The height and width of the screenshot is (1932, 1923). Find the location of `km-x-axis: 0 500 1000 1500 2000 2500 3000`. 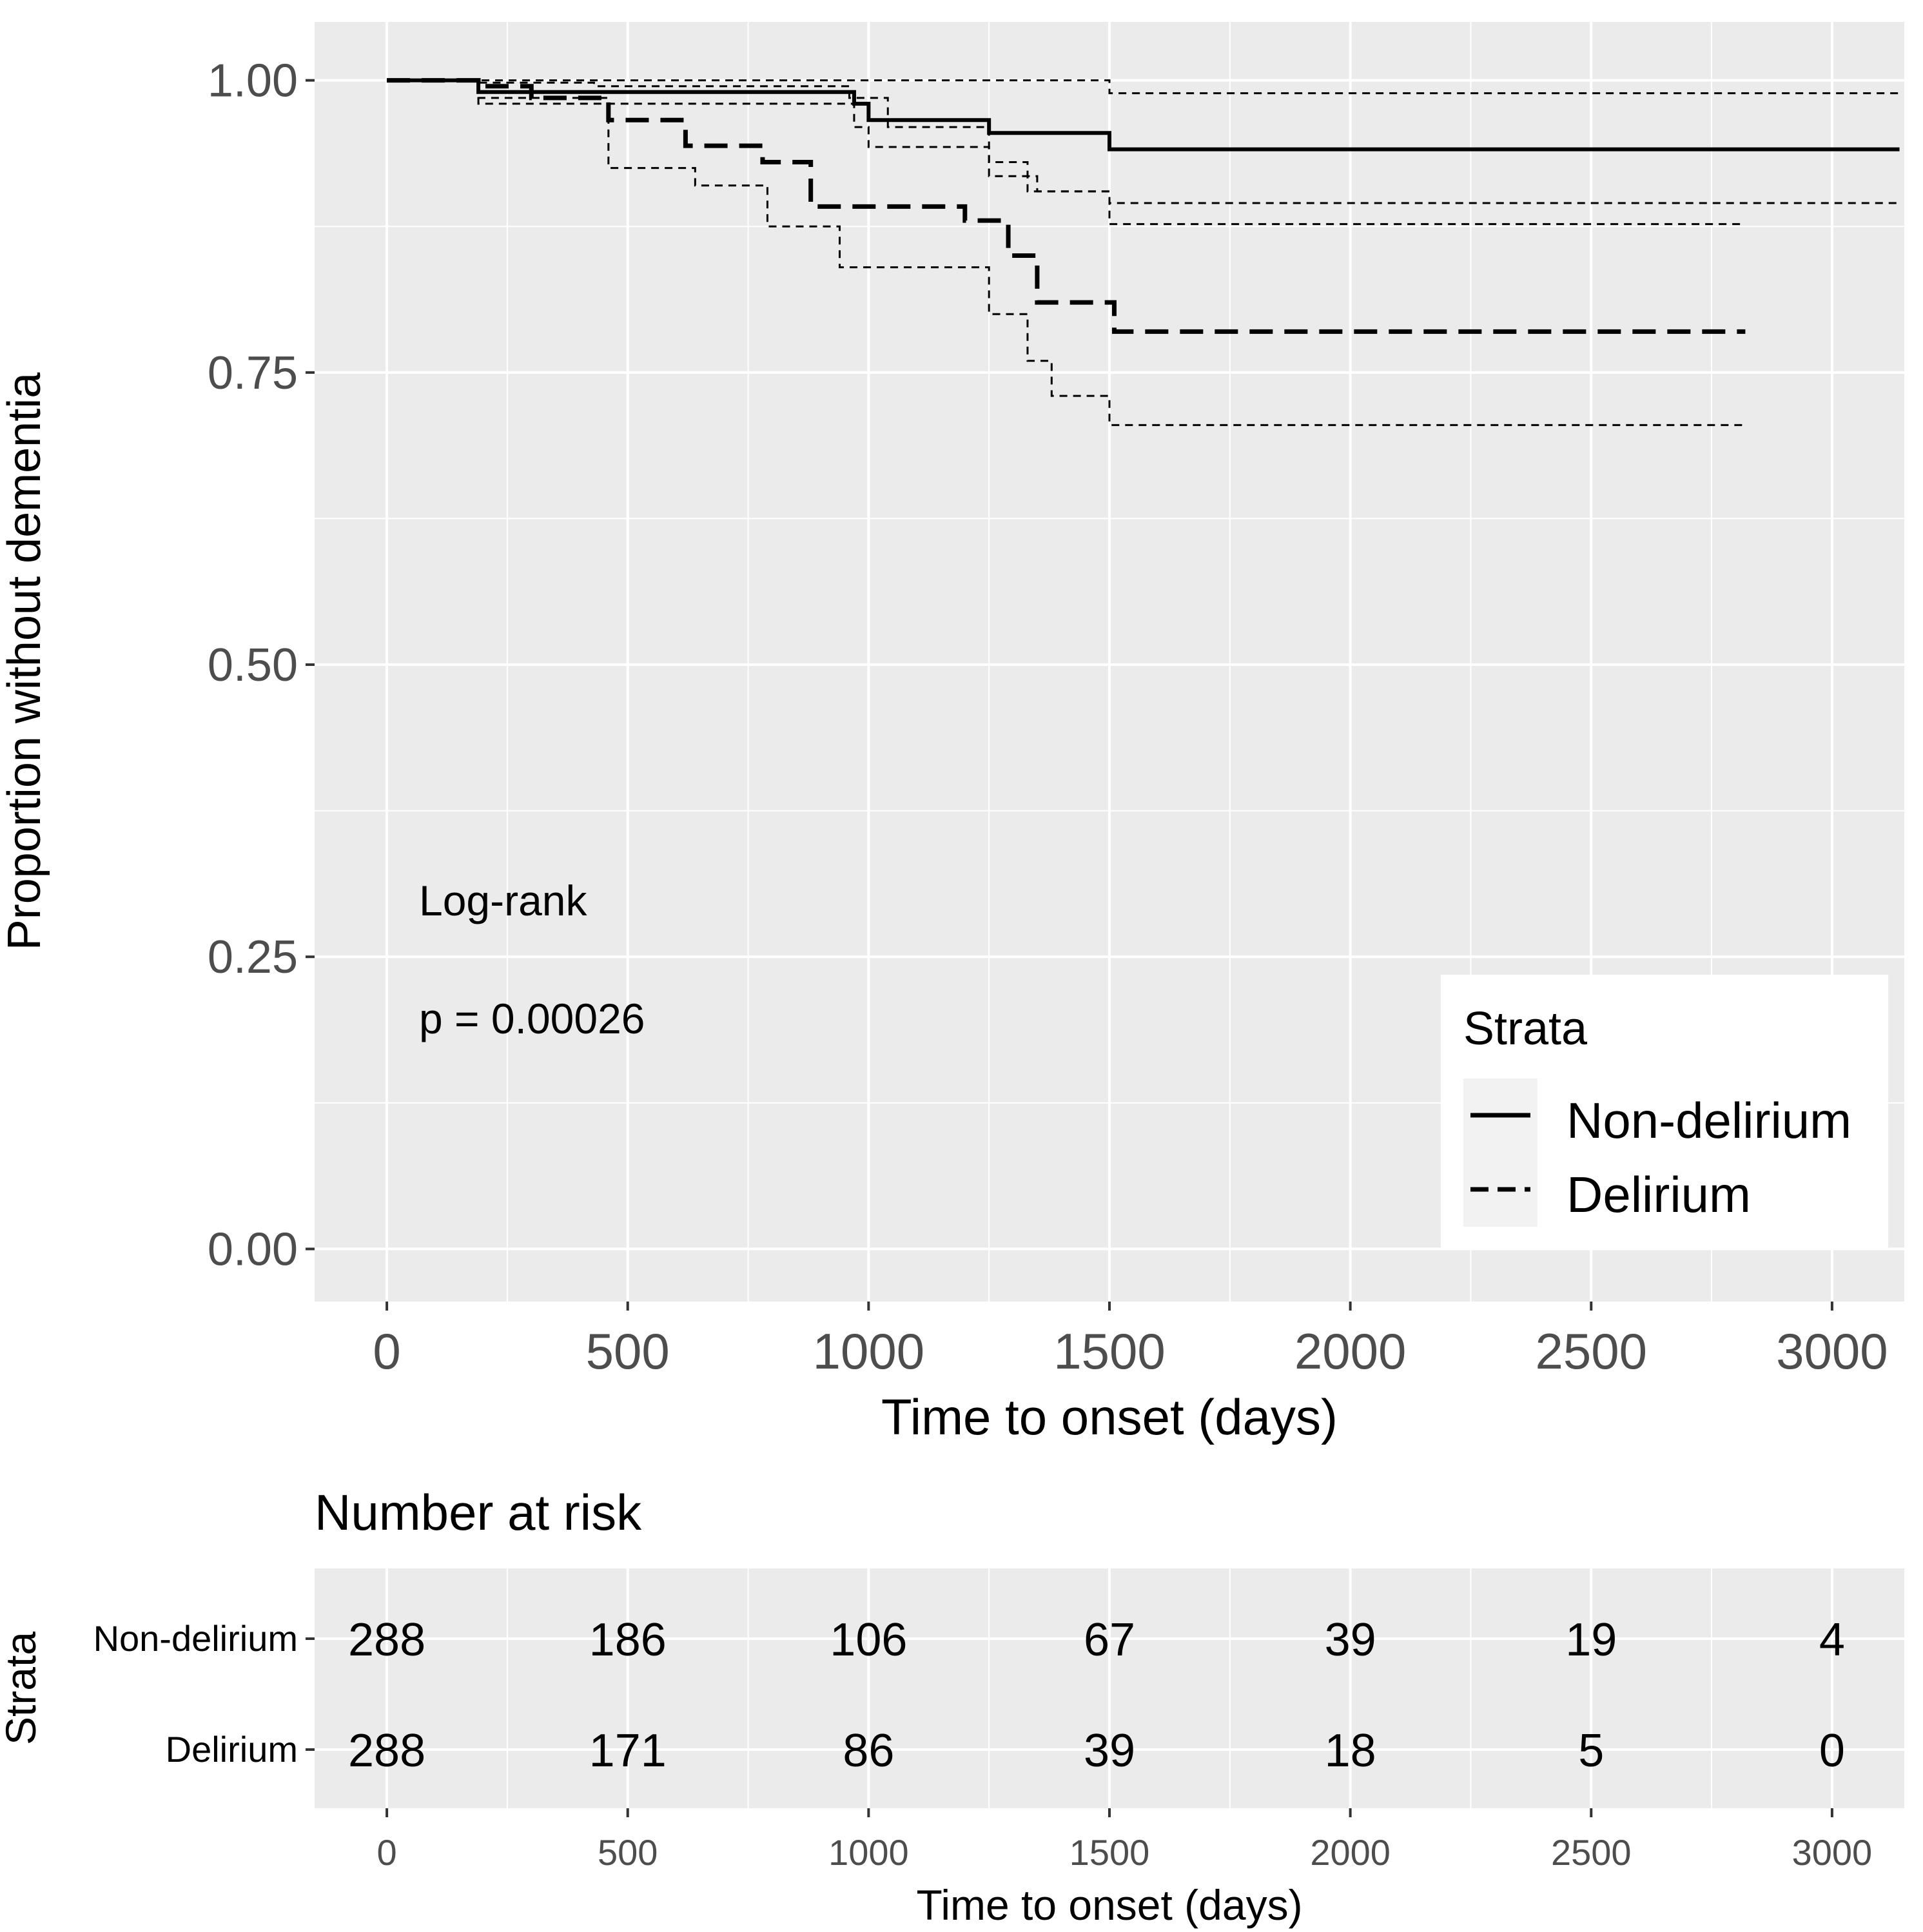

km-x-axis: 0 500 1000 1500 2000 2500 3000 is located at coordinates (1130, 1341).